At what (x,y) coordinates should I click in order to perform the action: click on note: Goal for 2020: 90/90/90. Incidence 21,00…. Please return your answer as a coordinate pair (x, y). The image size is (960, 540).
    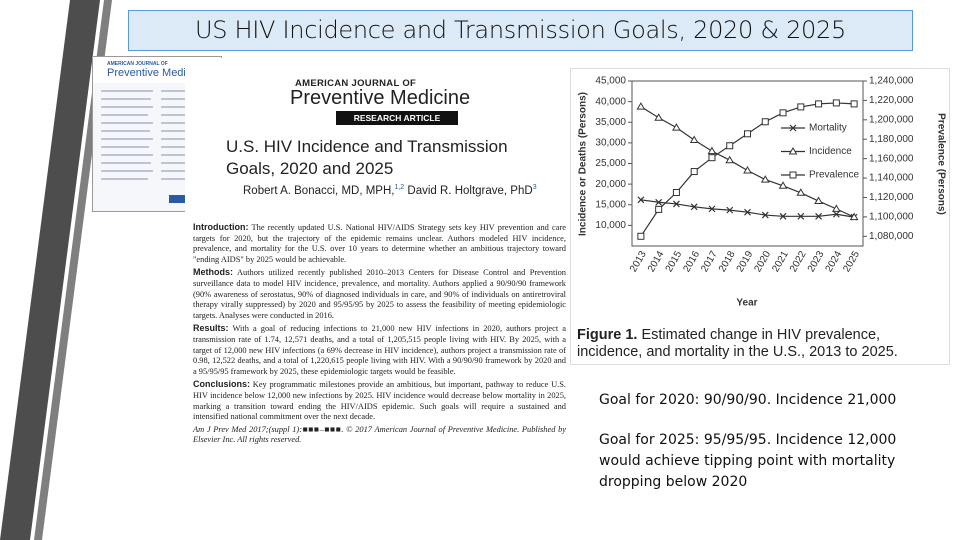
    Looking at the image, I should click on (748, 400).